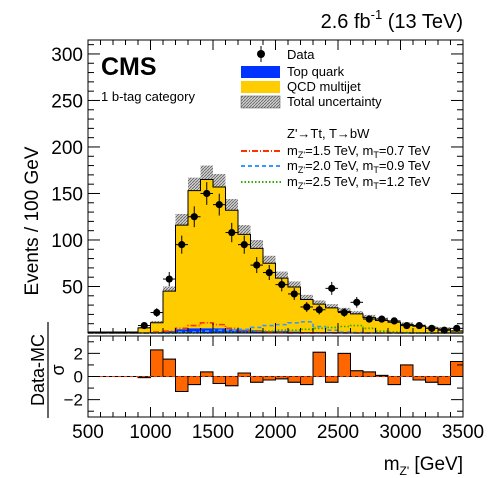 Image resolution: width=498 pixels, height=478 pixels. What do you see at coordinates (67, 101) in the screenshot?
I see `y-tick-label: 250` at bounding box center [67, 101].